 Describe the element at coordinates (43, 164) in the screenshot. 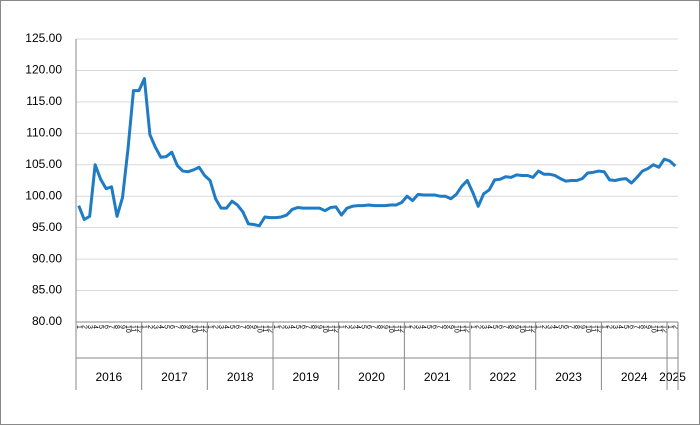

I see `y-tick-label: 105.00` at that location.